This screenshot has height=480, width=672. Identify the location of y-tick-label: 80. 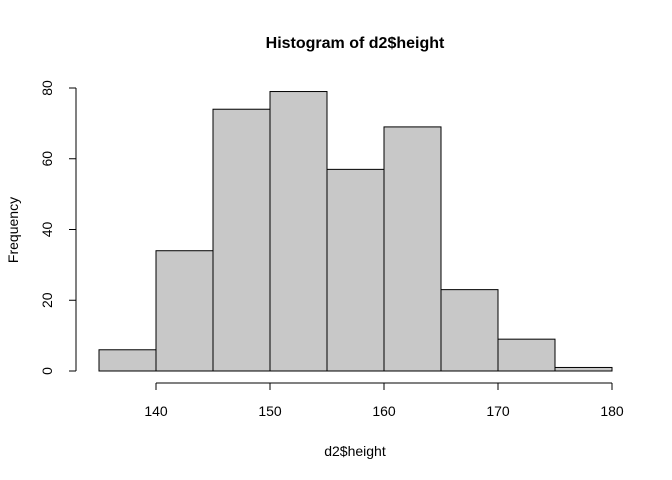
(47, 88).